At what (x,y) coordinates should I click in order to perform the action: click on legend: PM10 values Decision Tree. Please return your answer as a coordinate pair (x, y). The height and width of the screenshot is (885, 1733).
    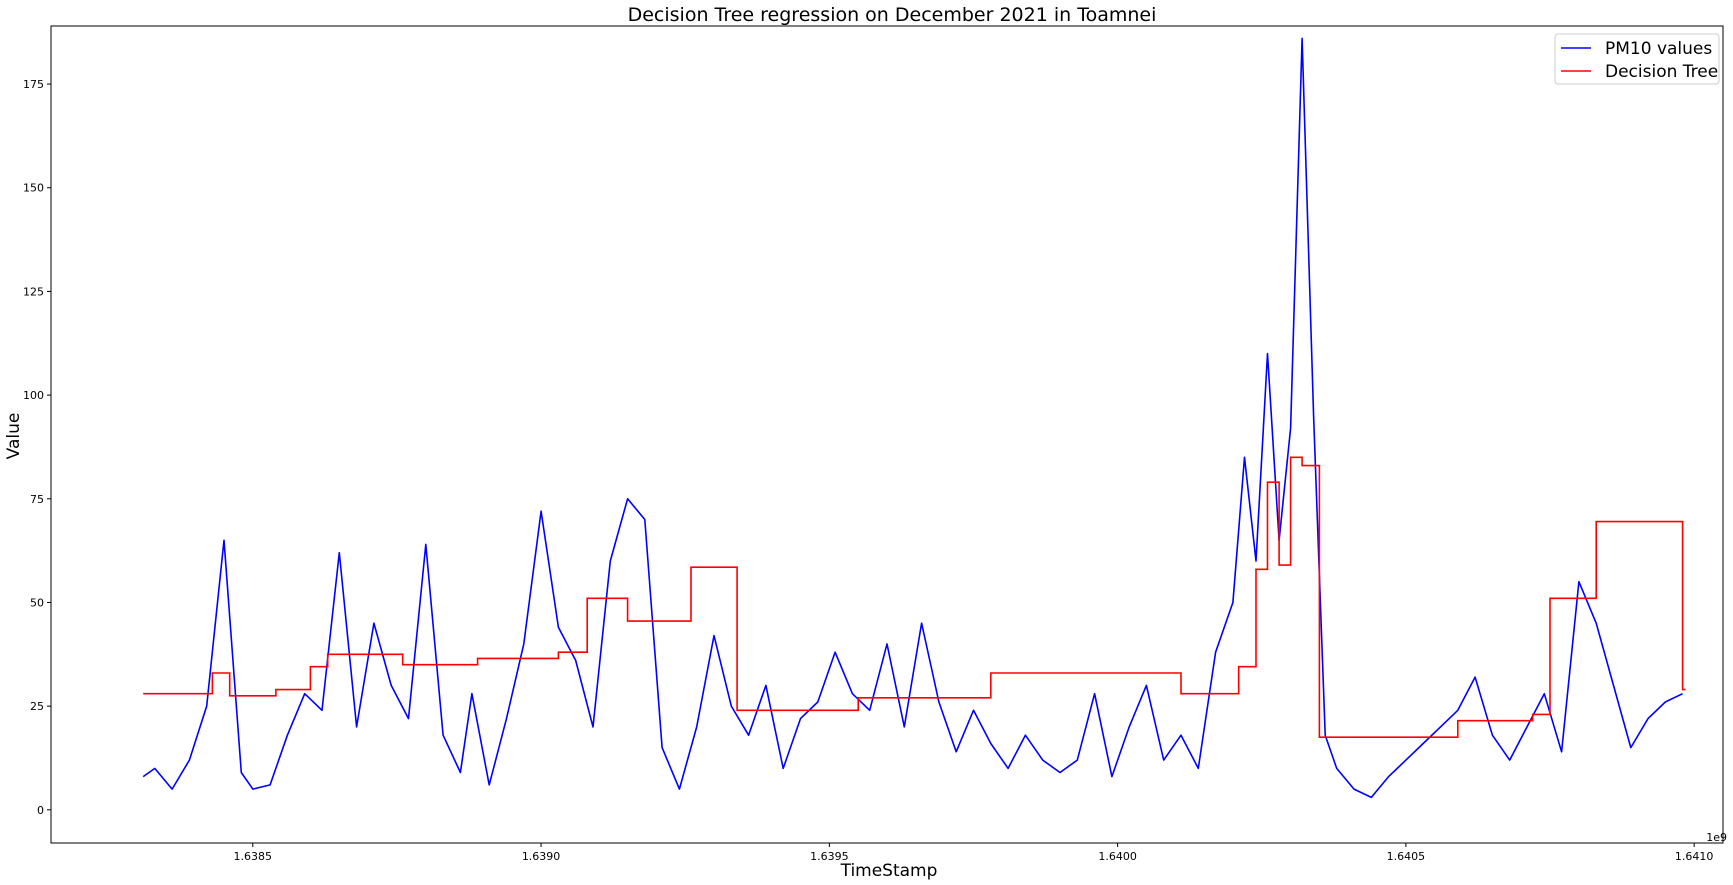
    Looking at the image, I should click on (1637, 59).